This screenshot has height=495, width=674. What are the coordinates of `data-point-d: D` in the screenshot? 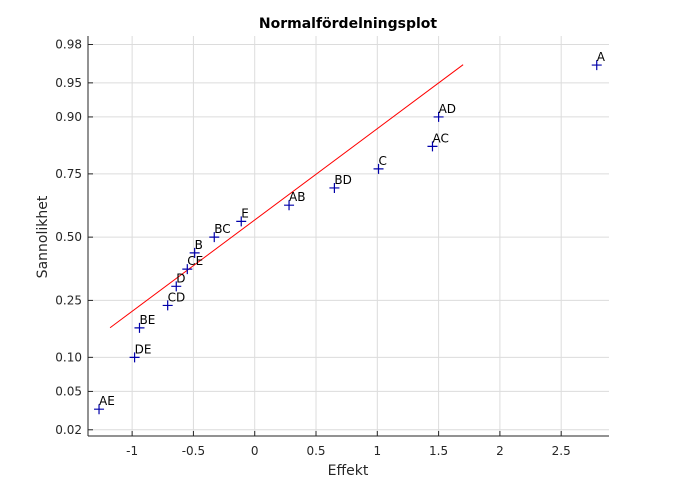 It's located at (178, 281).